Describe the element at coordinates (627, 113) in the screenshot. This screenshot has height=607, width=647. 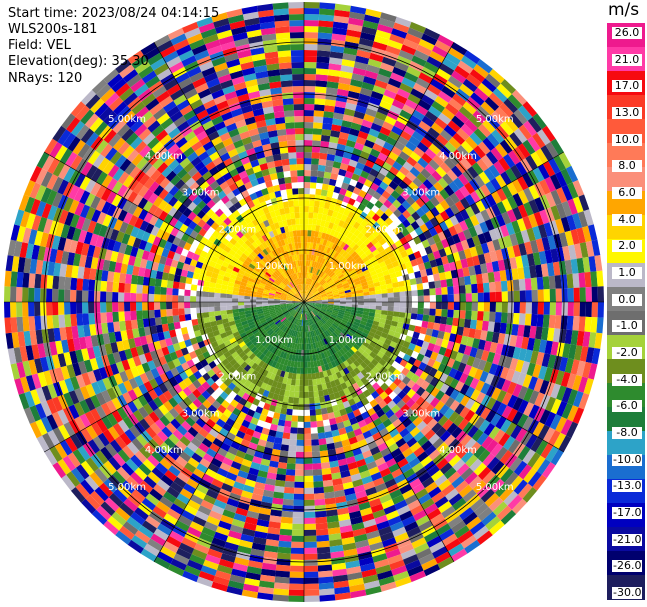
I see `colorbar-tick-label: 13.0` at that location.